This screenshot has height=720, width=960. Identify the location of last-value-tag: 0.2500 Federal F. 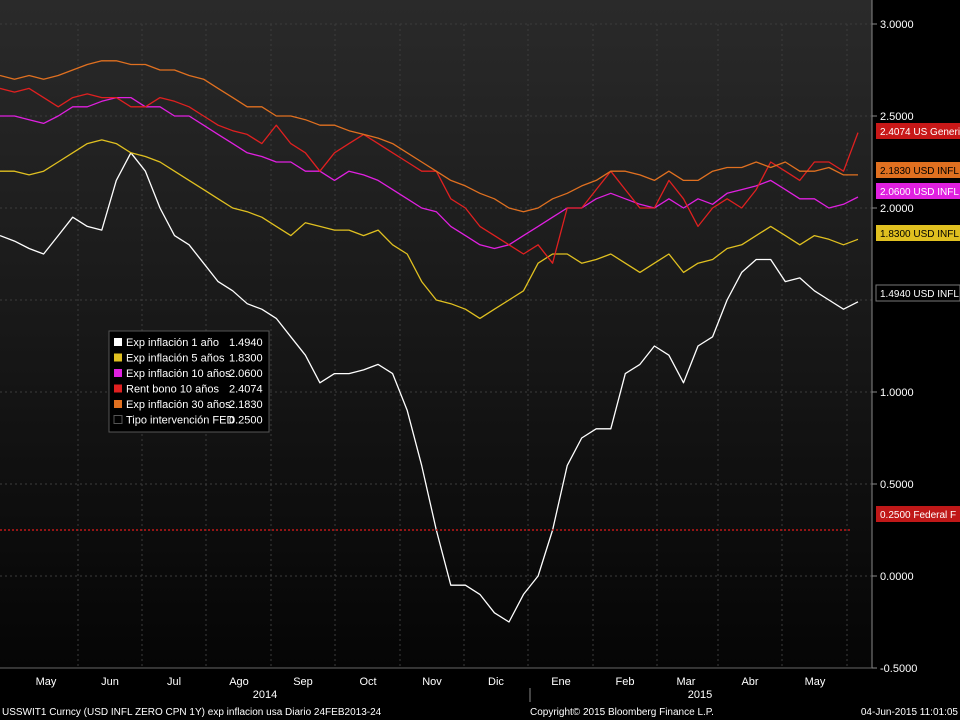
(918, 514).